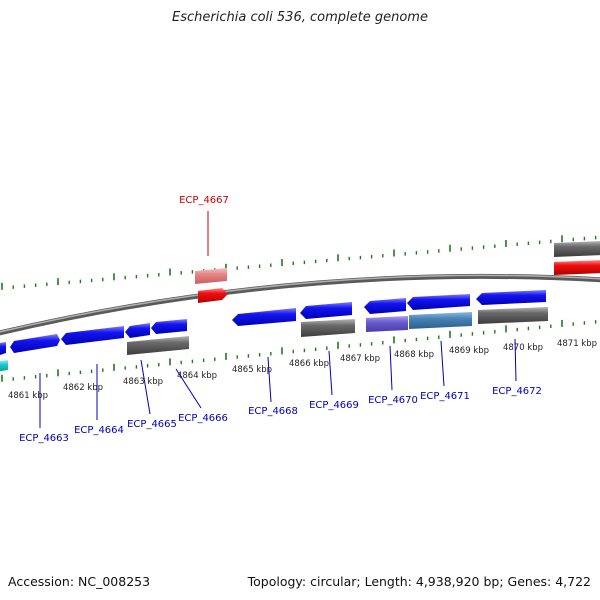  What do you see at coordinates (360, 359) in the screenshot?
I see `kbp-label: 4867 kbp` at bounding box center [360, 359].